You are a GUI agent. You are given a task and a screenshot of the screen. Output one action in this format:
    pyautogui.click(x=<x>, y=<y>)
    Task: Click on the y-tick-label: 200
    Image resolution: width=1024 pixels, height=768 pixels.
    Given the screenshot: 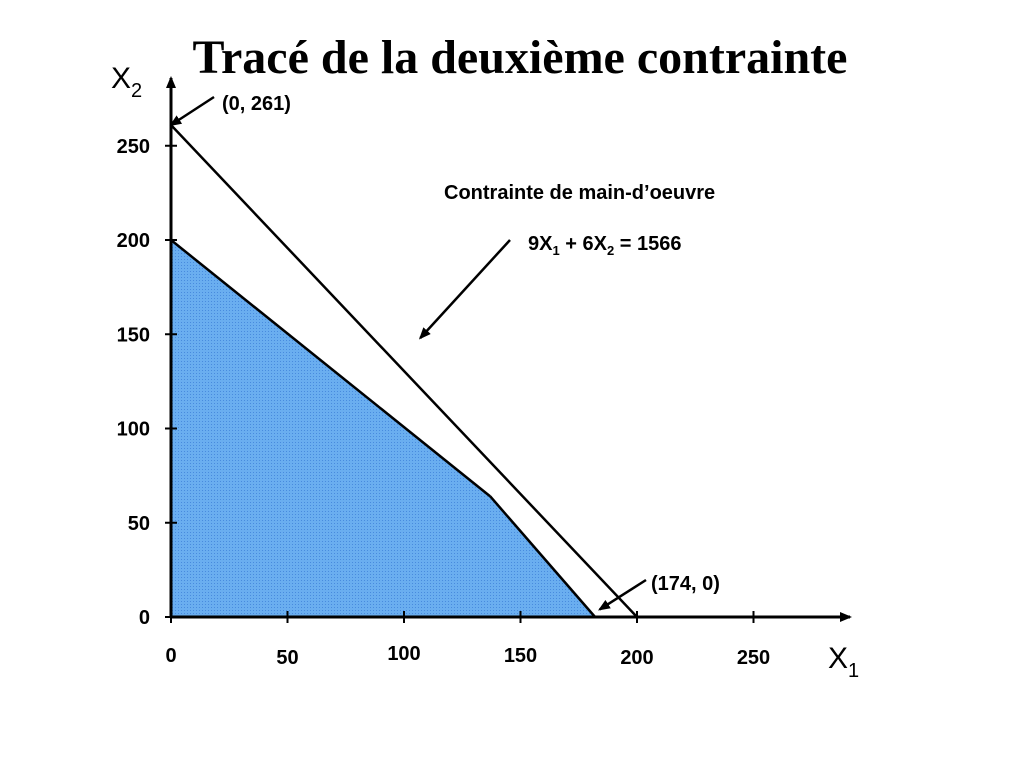 What is the action you would take?
    pyautogui.click(x=133, y=241)
    